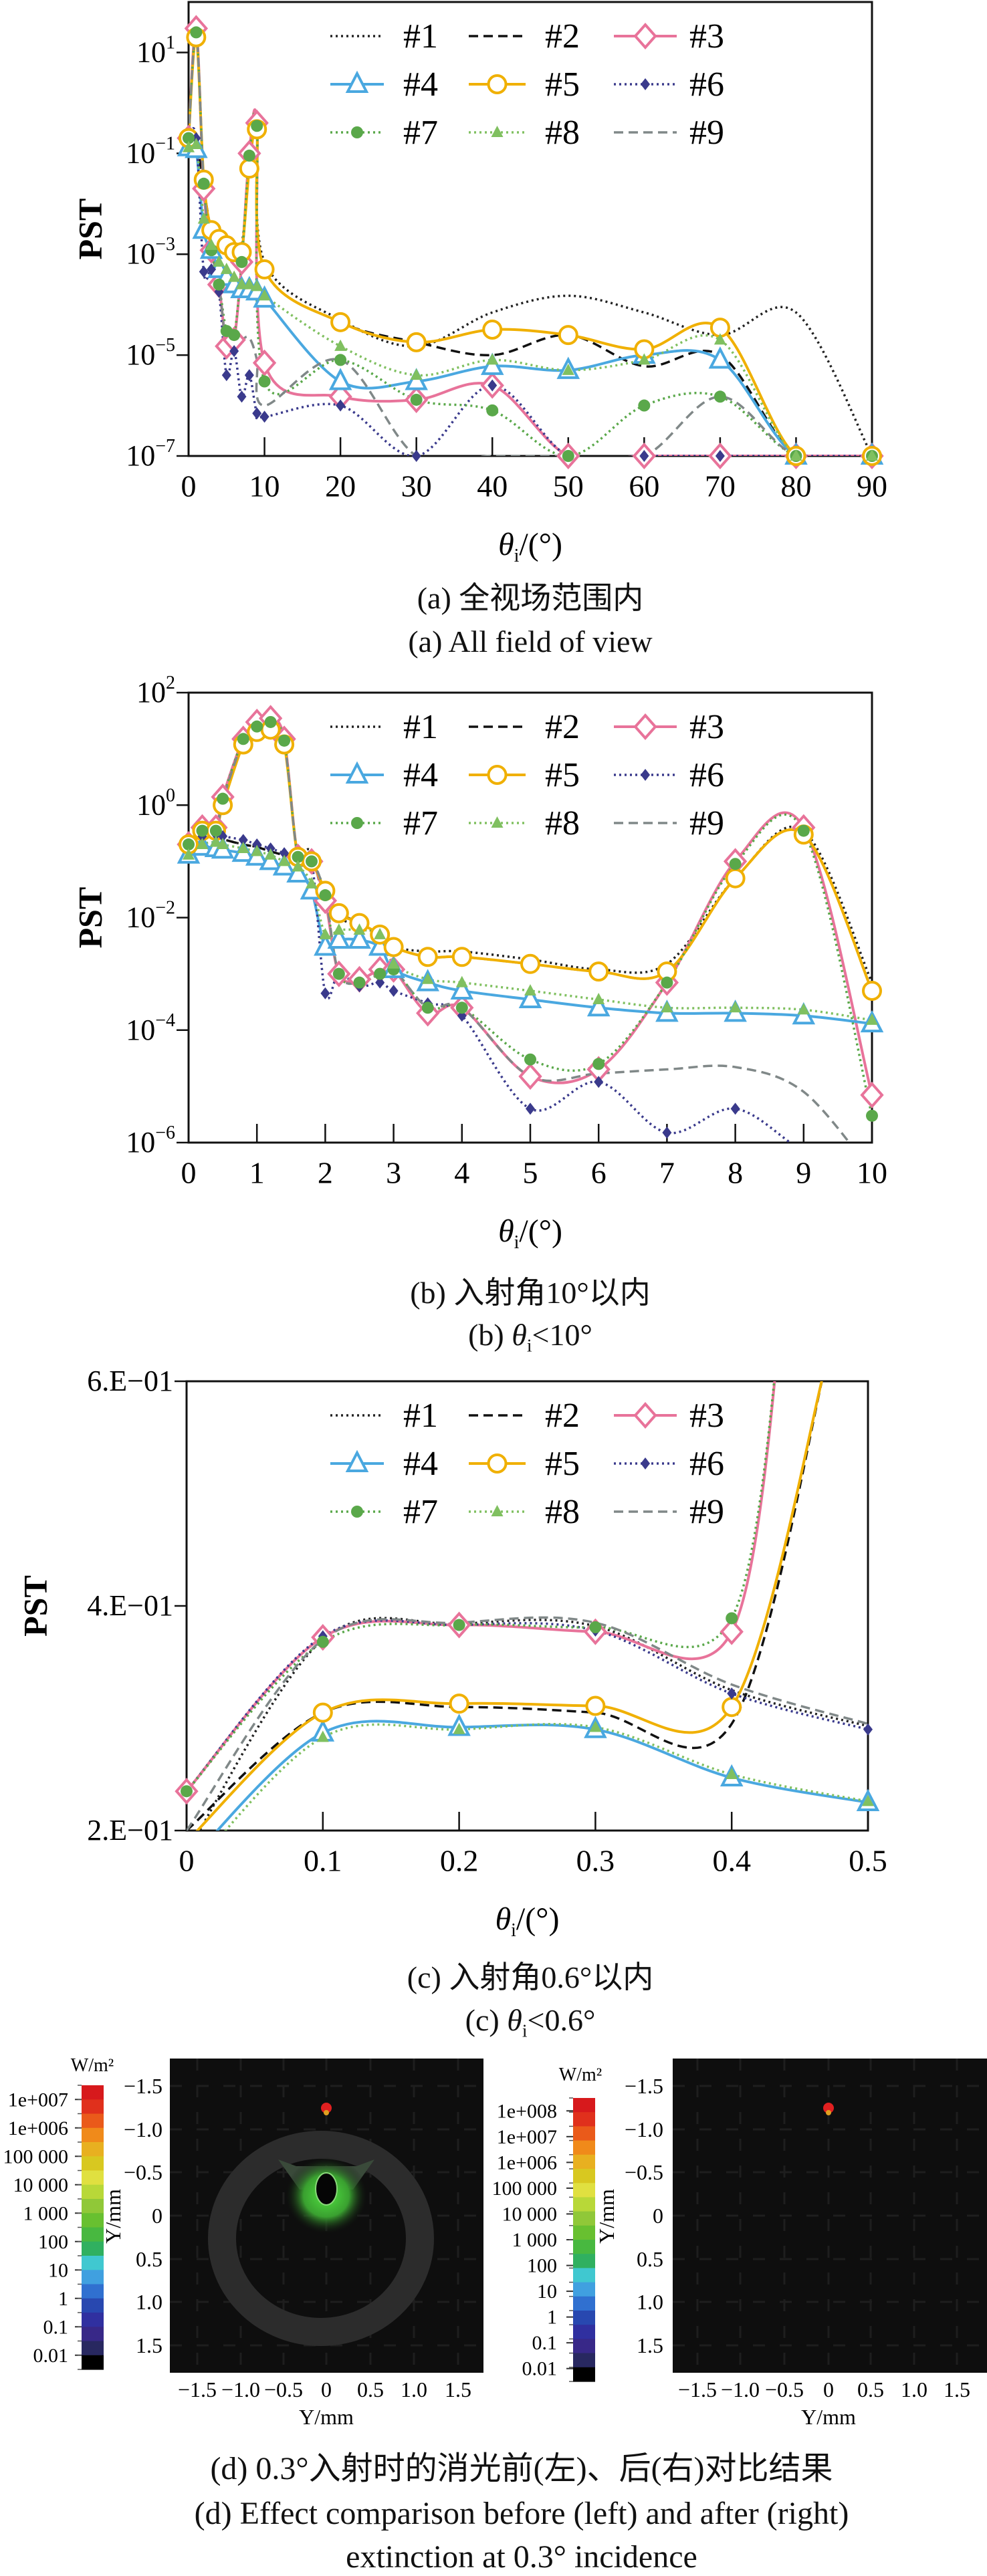 The width and height of the screenshot is (987, 2576). What do you see at coordinates (493, 486) in the screenshot?
I see `x-tick-label: 40` at bounding box center [493, 486].